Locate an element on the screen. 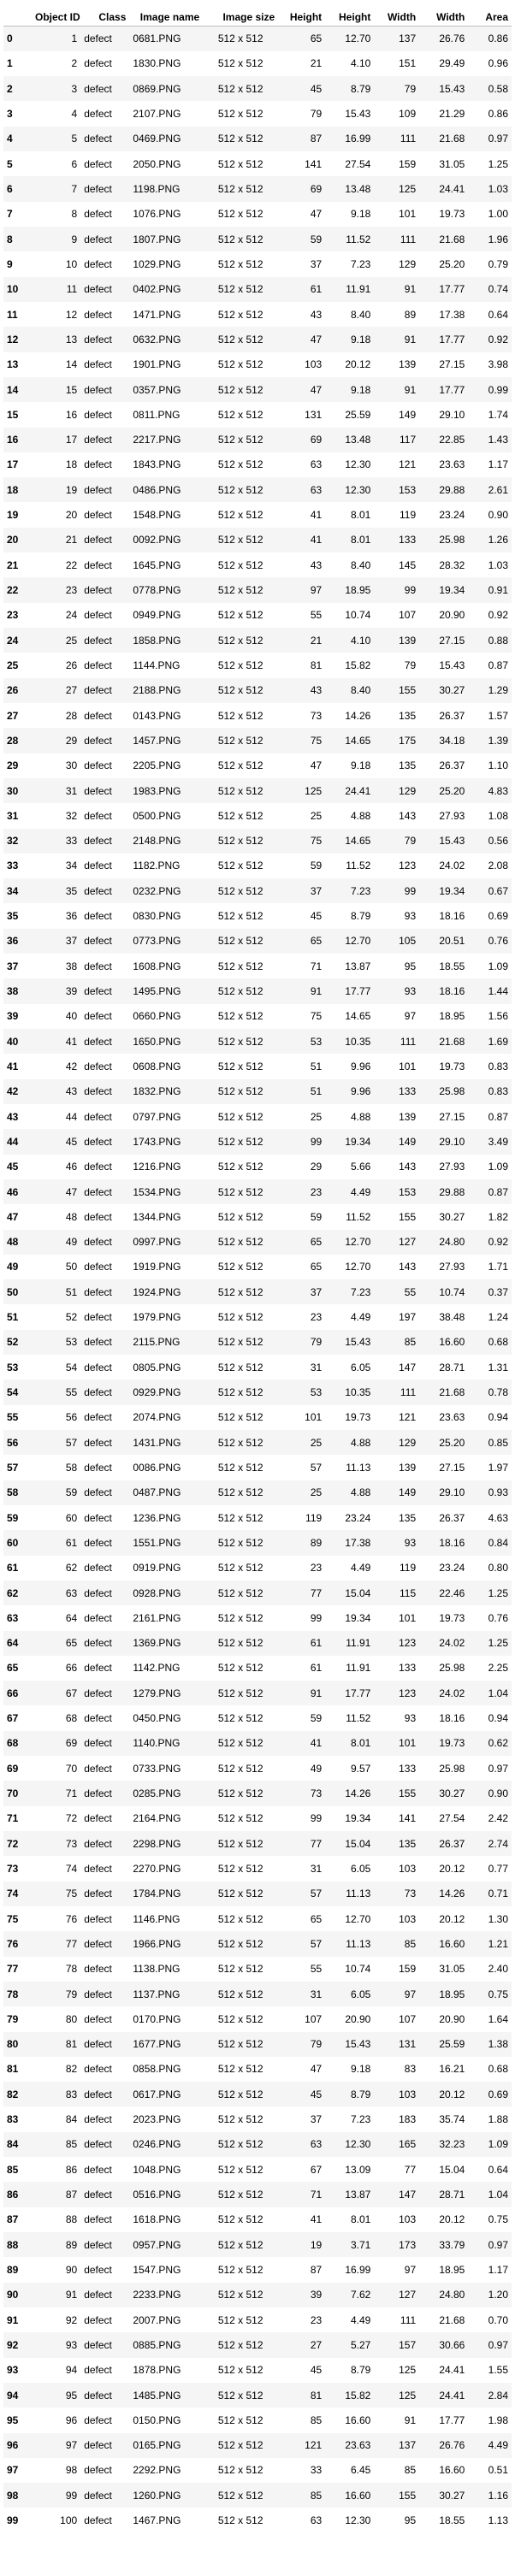 This screenshot has height=2576, width=515. image-name-cell: 0402.PNG is located at coordinates (157, 289).